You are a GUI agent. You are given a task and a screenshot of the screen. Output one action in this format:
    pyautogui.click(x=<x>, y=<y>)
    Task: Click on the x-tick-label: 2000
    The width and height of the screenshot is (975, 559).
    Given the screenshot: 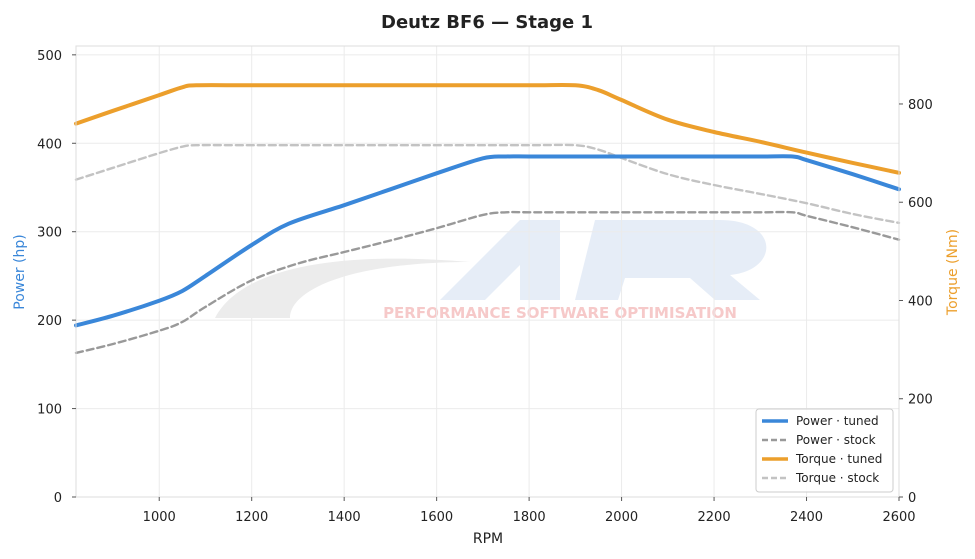 What is the action you would take?
    pyautogui.click(x=621, y=517)
    